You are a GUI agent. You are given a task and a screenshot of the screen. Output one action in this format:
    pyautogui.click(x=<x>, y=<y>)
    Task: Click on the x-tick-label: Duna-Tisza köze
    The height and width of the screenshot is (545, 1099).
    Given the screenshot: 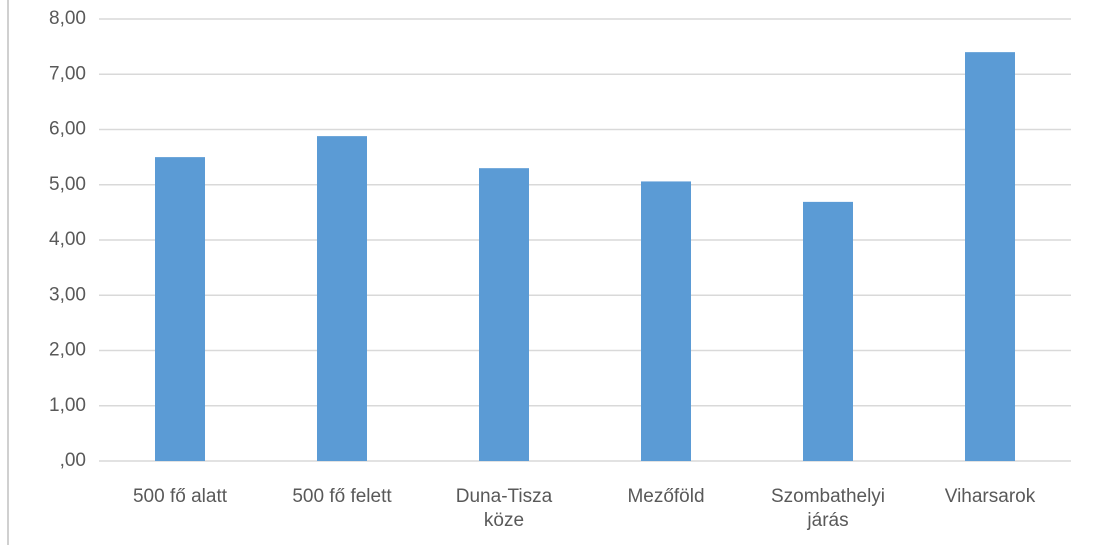 What is the action you would take?
    pyautogui.click(x=504, y=508)
    